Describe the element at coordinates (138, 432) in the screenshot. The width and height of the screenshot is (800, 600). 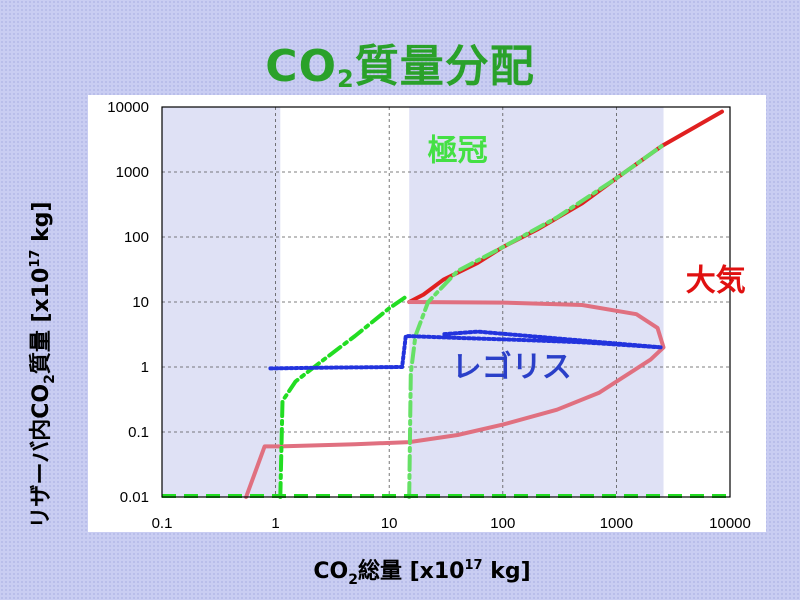
I see `y-tick-label-1: 0.1` at that location.